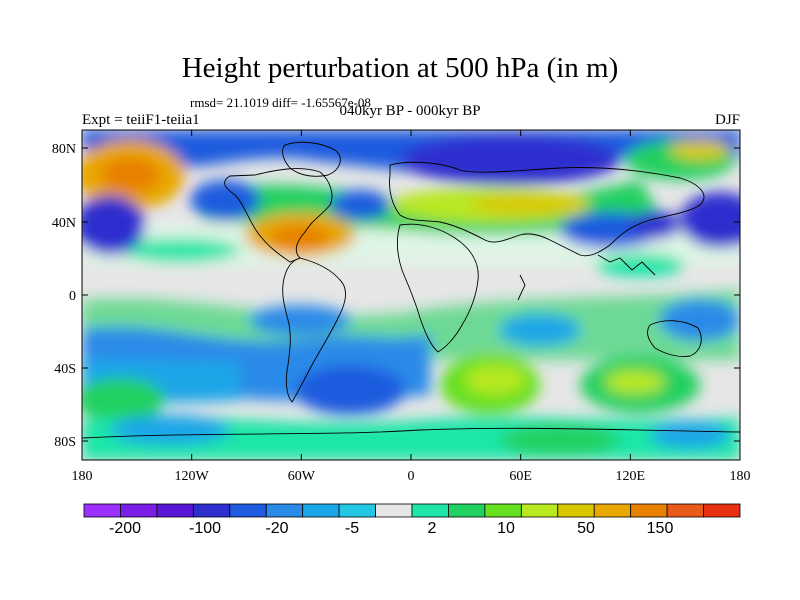 The width and height of the screenshot is (800, 600). What do you see at coordinates (65, 369) in the screenshot?
I see `lat-tick-label: 40S` at bounding box center [65, 369].